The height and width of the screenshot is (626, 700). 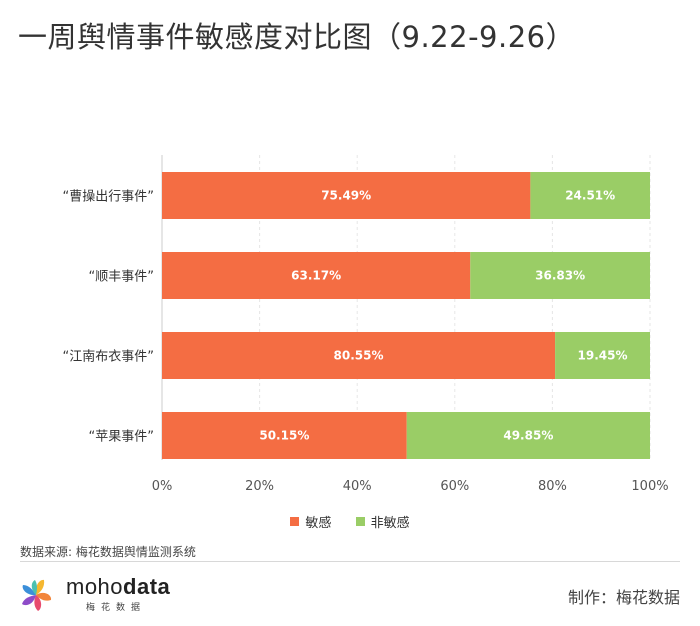 What do you see at coordinates (360, 521) in the screenshot?
I see `legend-swatch-non-sensitive` at bounding box center [360, 521].